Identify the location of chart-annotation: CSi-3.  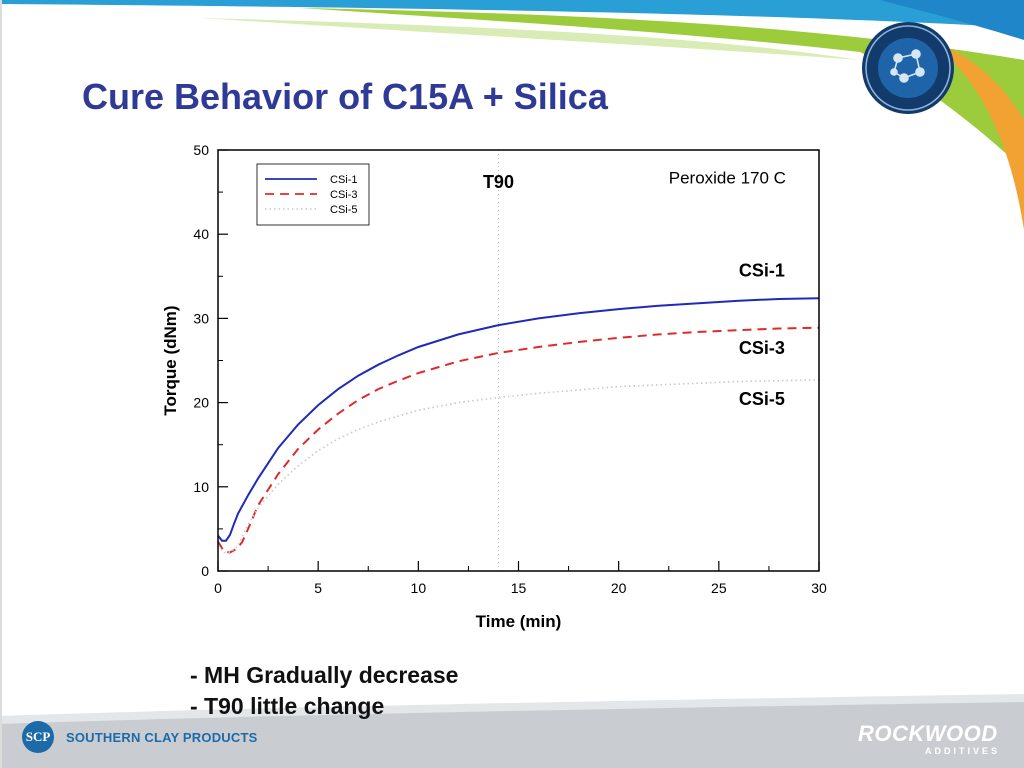
(762, 348).